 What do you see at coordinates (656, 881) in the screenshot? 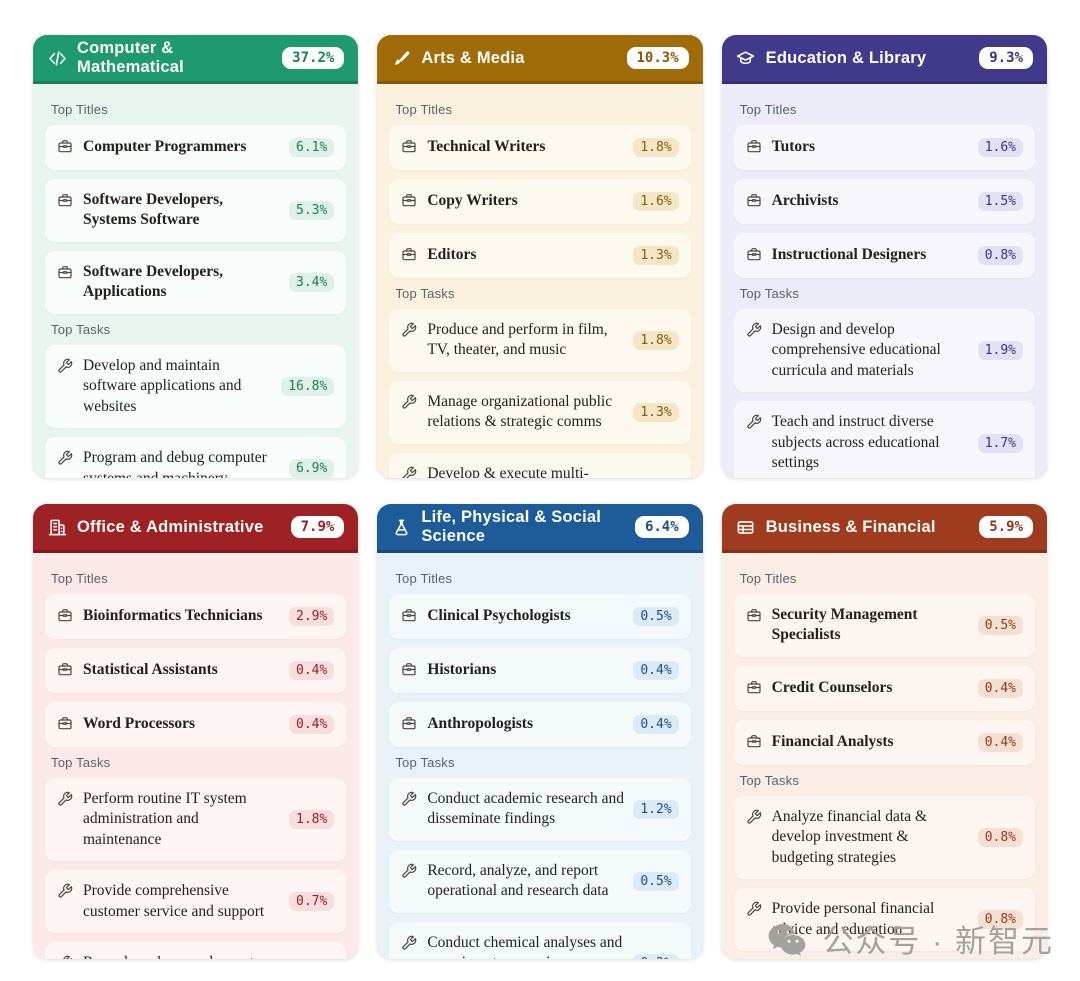
I see `task-percent: 0.5%` at bounding box center [656, 881].